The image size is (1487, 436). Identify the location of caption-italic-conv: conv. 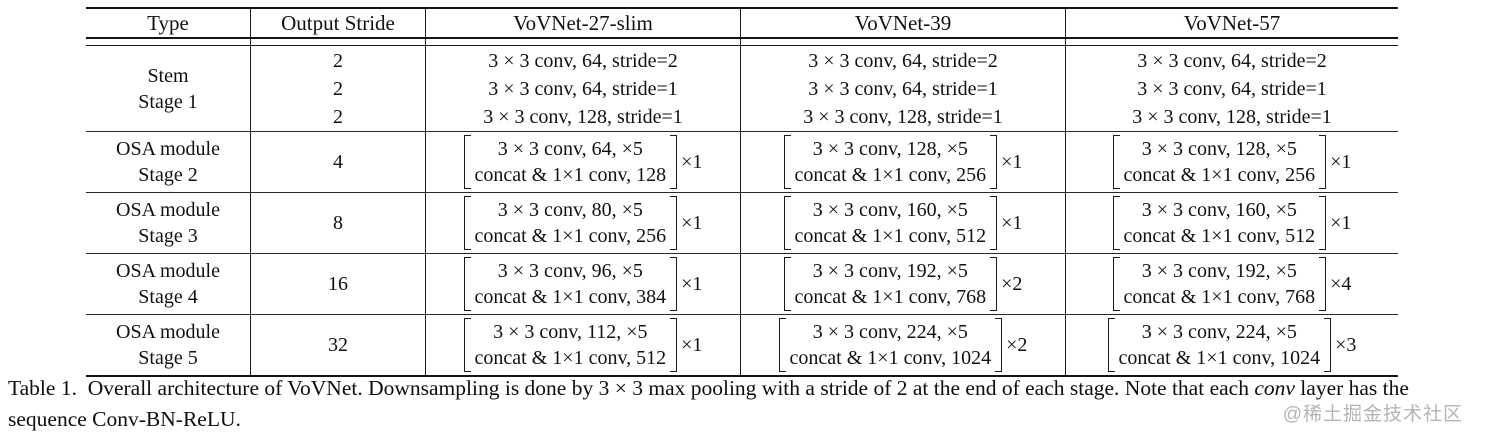
(1274, 388).